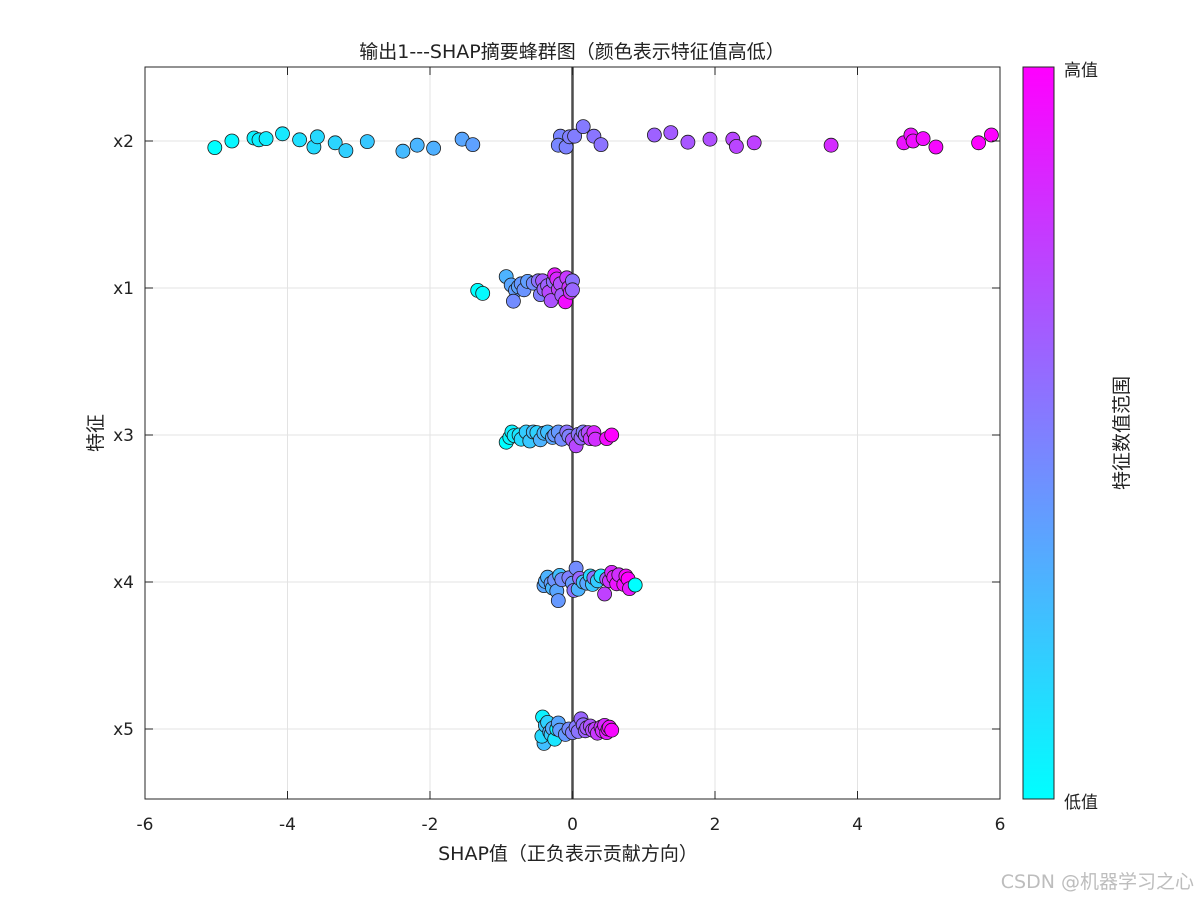  What do you see at coordinates (568, 854) in the screenshot?
I see `x-axis-label: SHAP值（正负表示贡献方向）` at bounding box center [568, 854].